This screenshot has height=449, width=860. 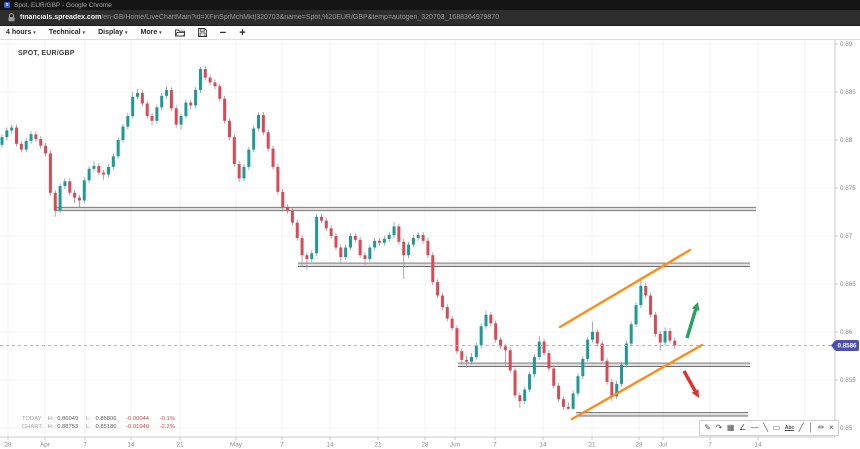 I want to click on display-label: Display, so click(x=111, y=32).